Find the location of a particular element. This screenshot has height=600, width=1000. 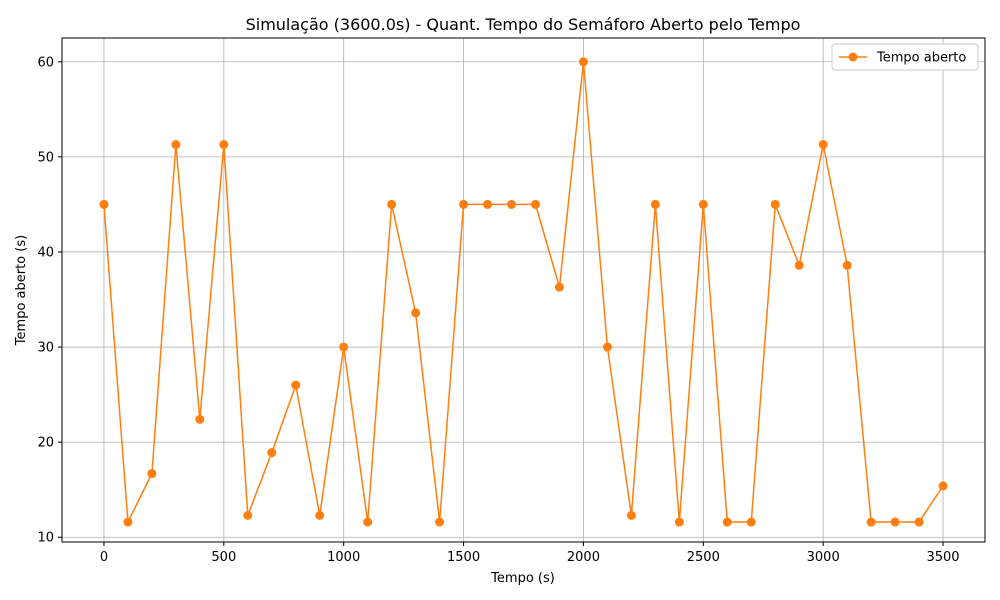

x-tick-label: 2000 is located at coordinates (583, 557).